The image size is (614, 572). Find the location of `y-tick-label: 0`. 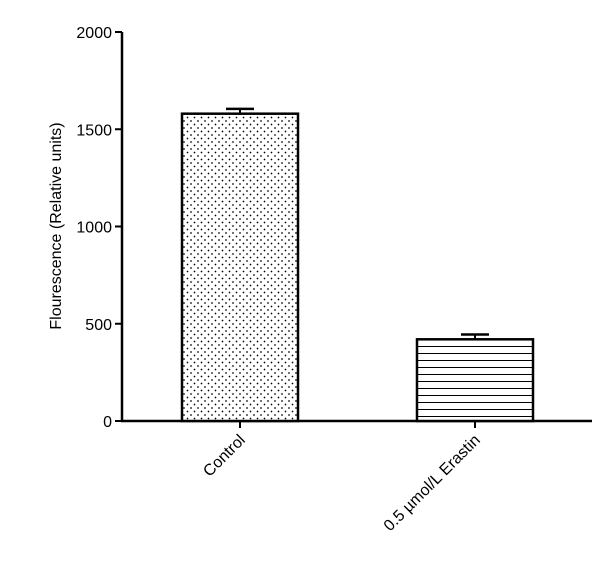

y-tick-label: 0 is located at coordinates (107, 422).